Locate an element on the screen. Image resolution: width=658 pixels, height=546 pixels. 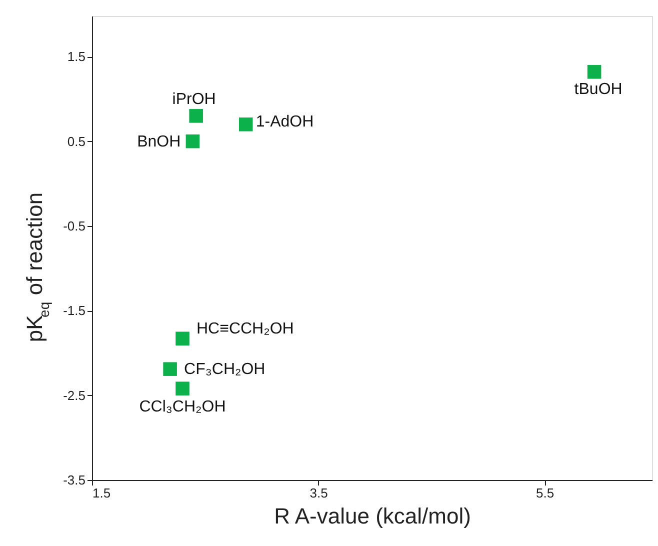
annotation: tBuOH is located at coordinates (598, 89).